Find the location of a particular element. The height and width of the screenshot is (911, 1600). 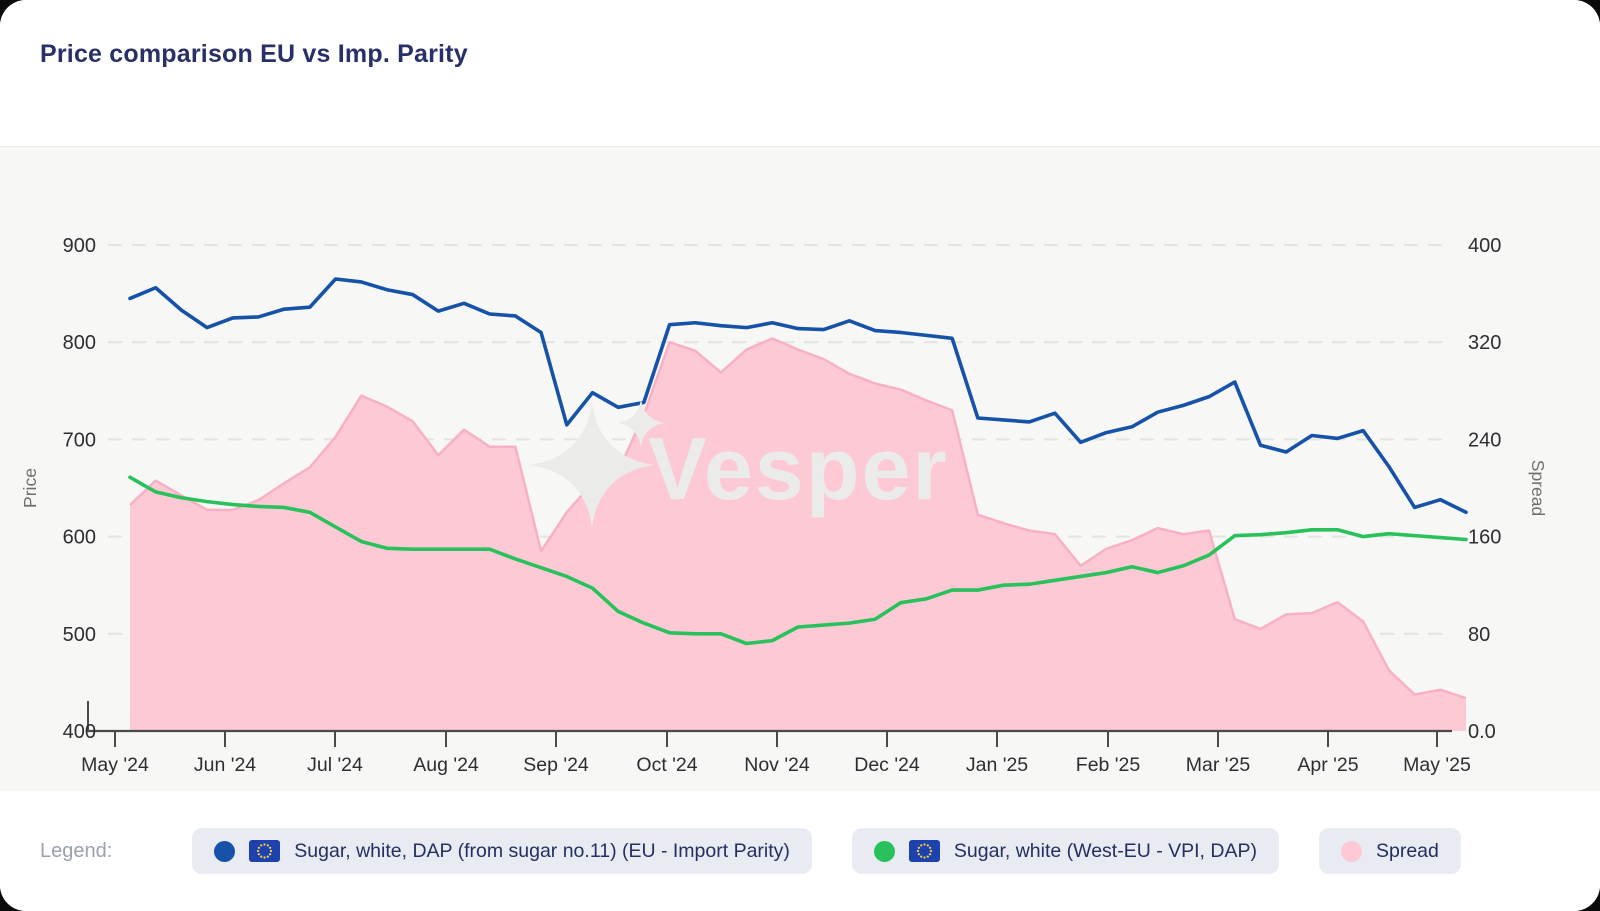

x-tick-label: Feb '25 is located at coordinates (1108, 765).